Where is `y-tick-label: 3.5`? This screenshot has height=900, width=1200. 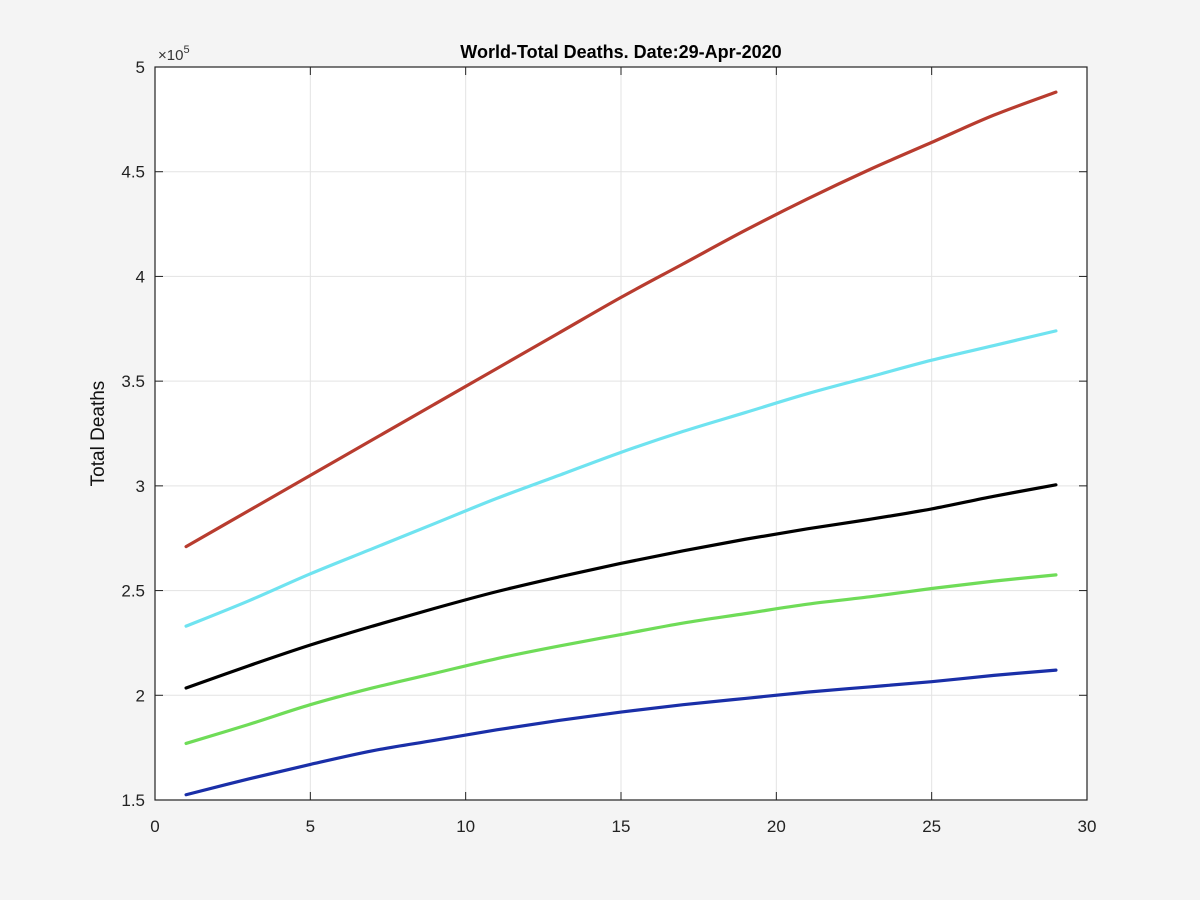 y-tick-label: 3.5 is located at coordinates (133, 381).